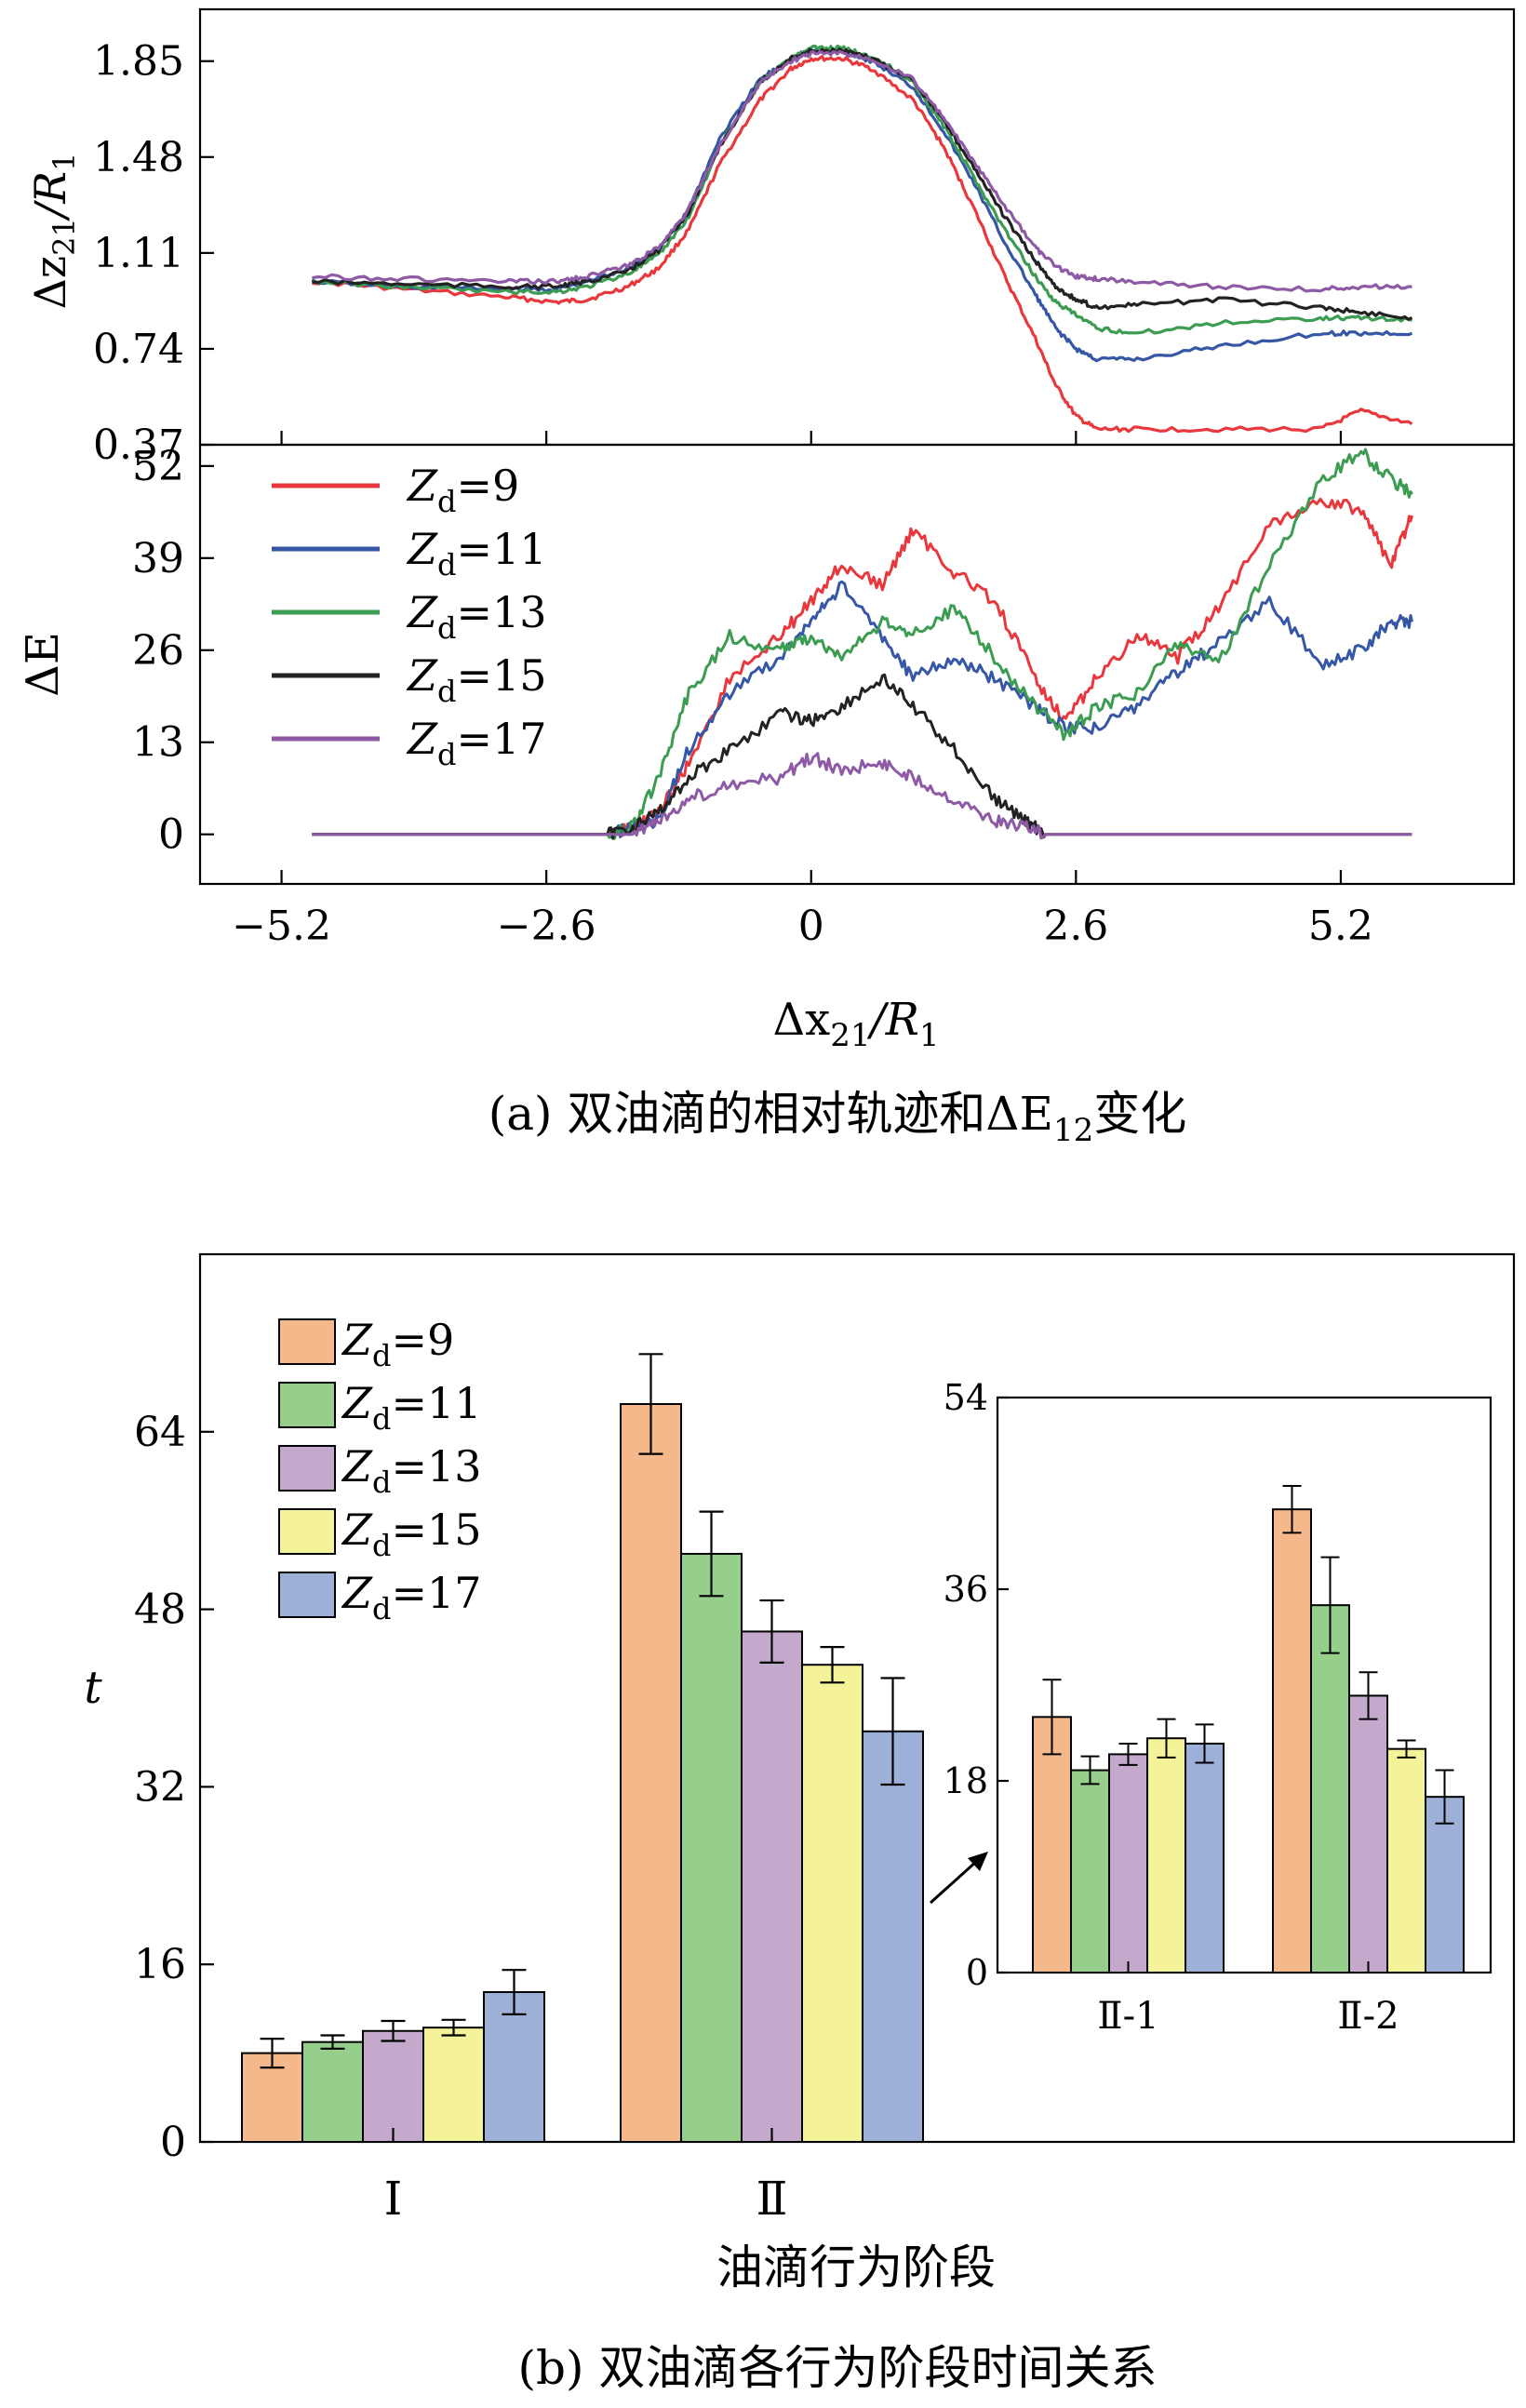  Describe the element at coordinates (139, 350) in the screenshot. I see `trajectory-y-tick-label: 0.74` at that location.